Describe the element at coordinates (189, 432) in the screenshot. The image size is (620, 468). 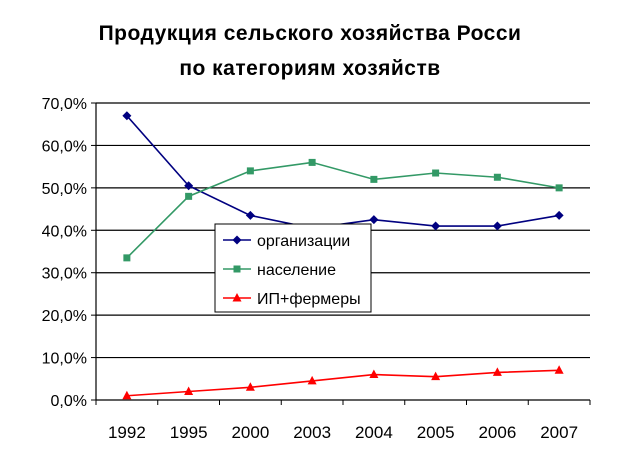
I see `x-tick-label: 1995` at that location.